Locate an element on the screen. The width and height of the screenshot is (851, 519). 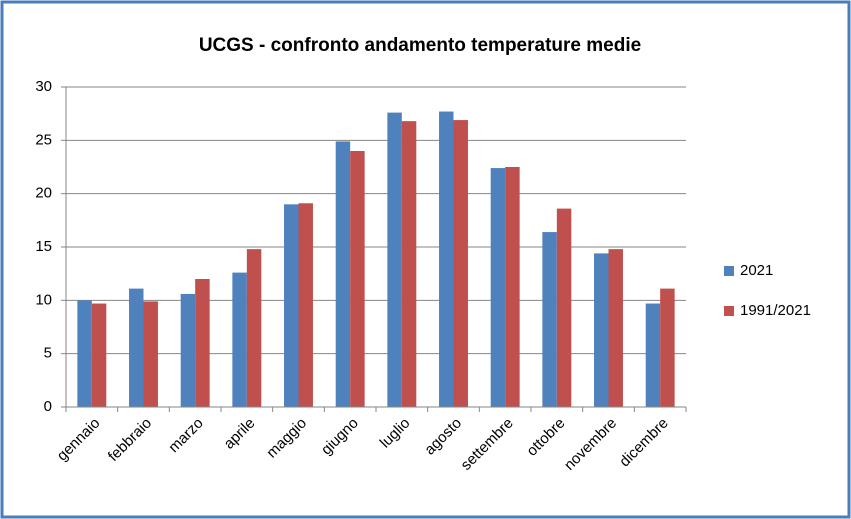
y-tick-label: 15 is located at coordinates (43, 246).